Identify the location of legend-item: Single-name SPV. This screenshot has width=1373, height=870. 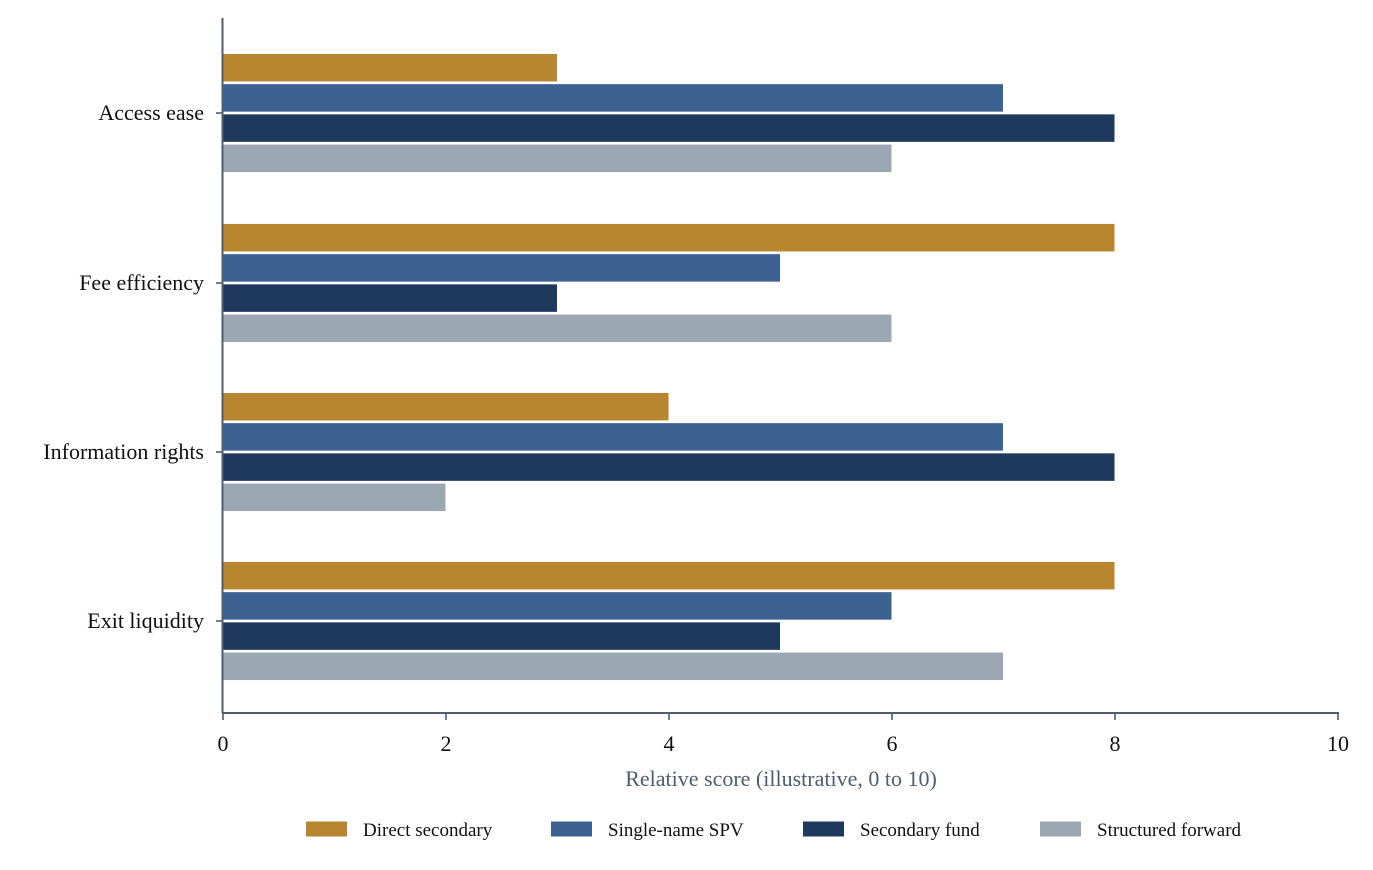
(647, 830).